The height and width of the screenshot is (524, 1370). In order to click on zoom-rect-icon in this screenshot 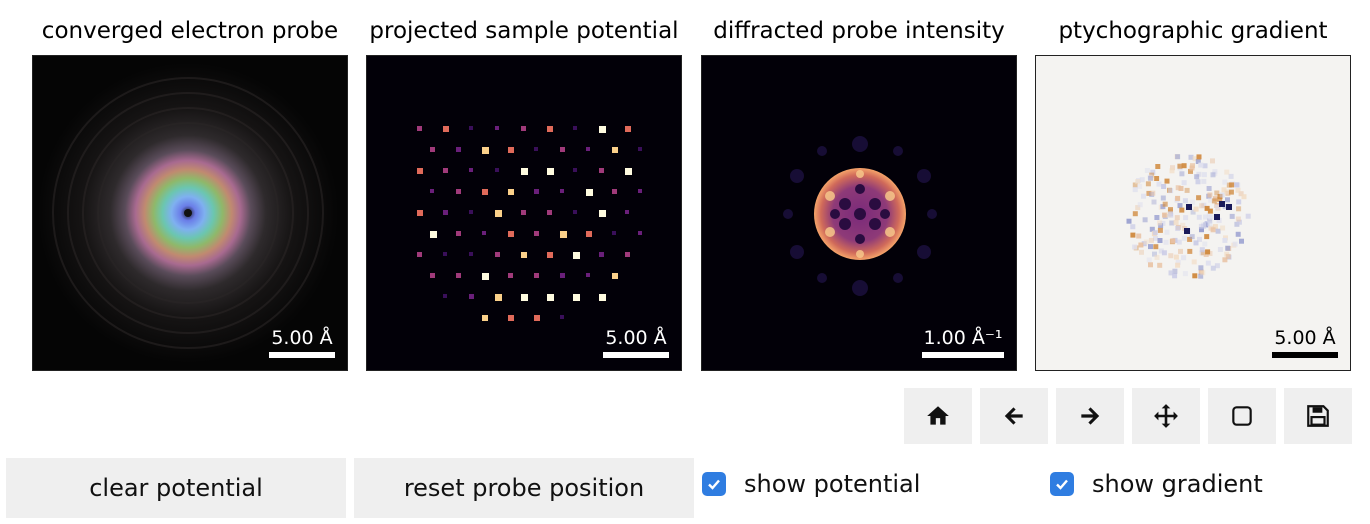, I will do `click(1242, 416)`.